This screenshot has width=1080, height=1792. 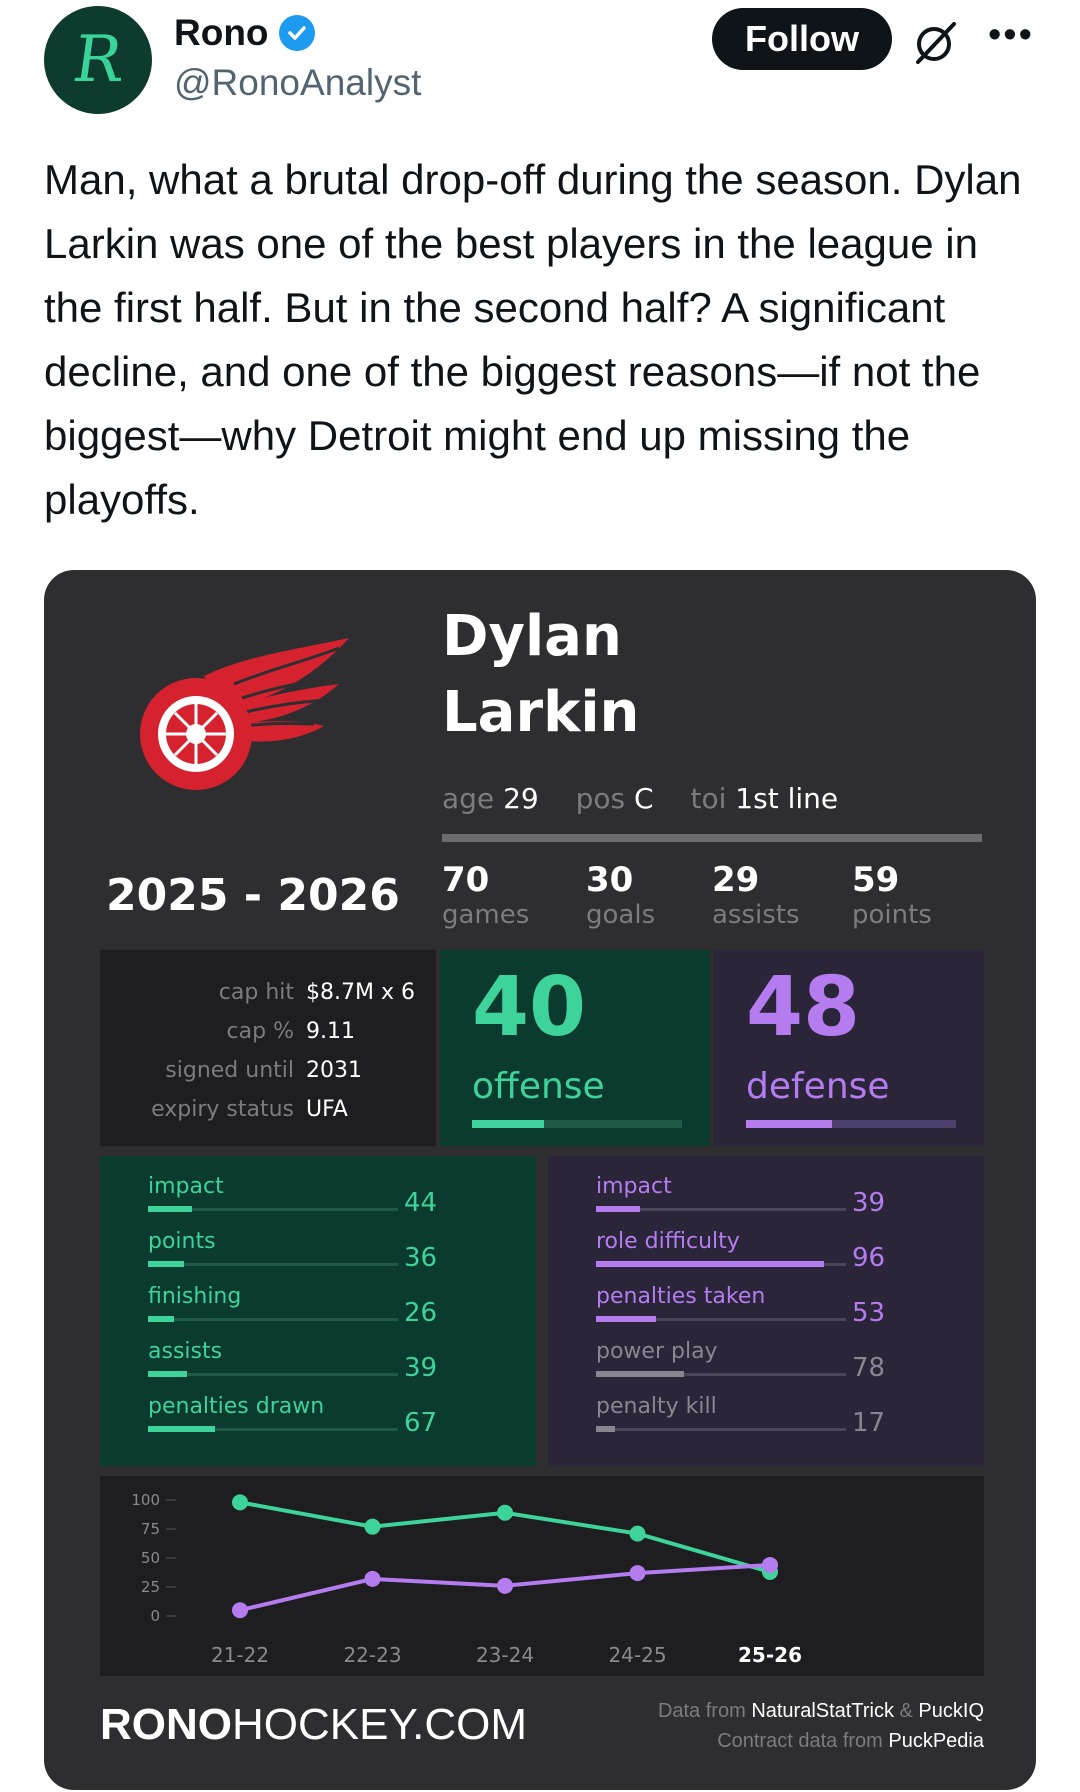 I want to click on offense-score: 40, so click(x=529, y=1007).